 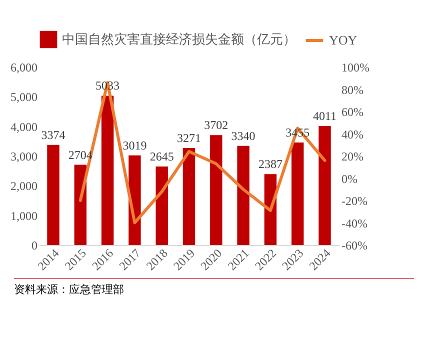 I want to click on y-tick-label: 5,000, so click(x=24, y=97).